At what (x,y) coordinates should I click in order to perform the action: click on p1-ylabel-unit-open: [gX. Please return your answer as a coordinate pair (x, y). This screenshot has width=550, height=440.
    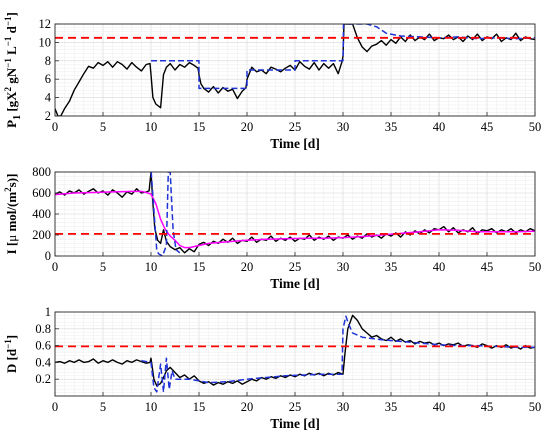
    Looking at the image, I should click on (11, 103).